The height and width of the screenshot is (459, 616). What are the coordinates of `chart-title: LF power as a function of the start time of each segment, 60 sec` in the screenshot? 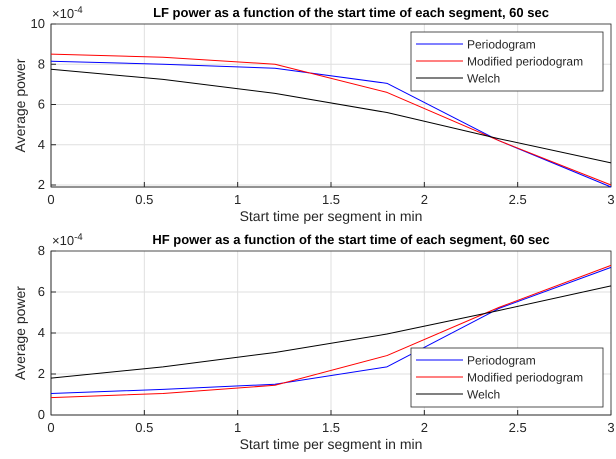 It's located at (351, 12).